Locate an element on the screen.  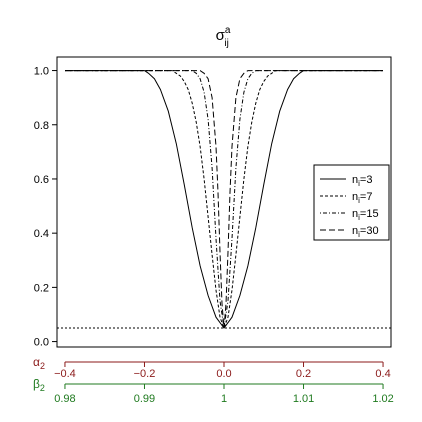
x-axis-2-tick-label-3: 1.01 is located at coordinates (303, 399).